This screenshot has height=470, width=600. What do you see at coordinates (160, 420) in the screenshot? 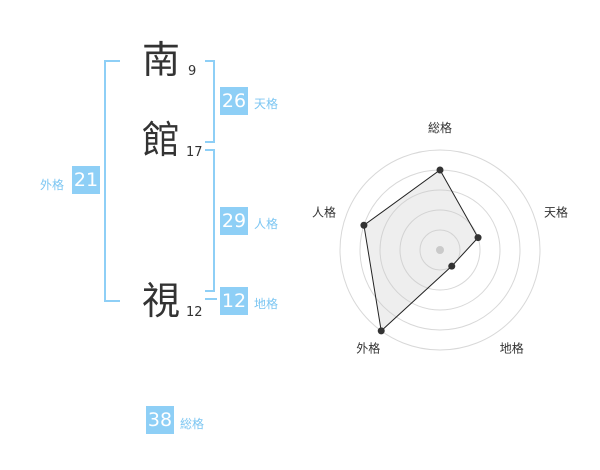
I see `soukaku-value: 38` at bounding box center [160, 420].